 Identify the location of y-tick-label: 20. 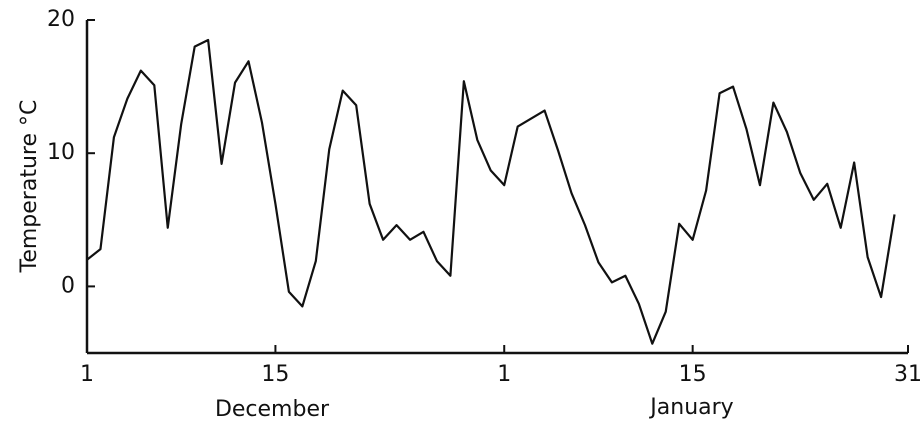
(61, 19).